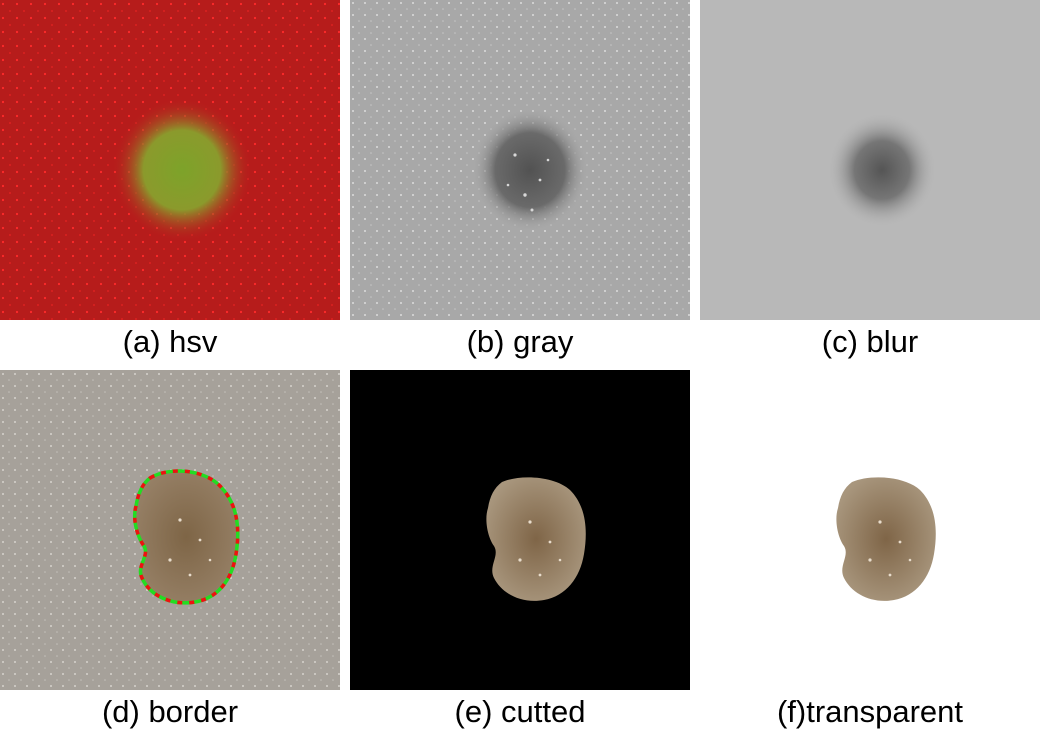 The width and height of the screenshot is (1041, 732). Describe the element at coordinates (870, 341) in the screenshot. I see `panel-c-caption: (c) blur` at that location.